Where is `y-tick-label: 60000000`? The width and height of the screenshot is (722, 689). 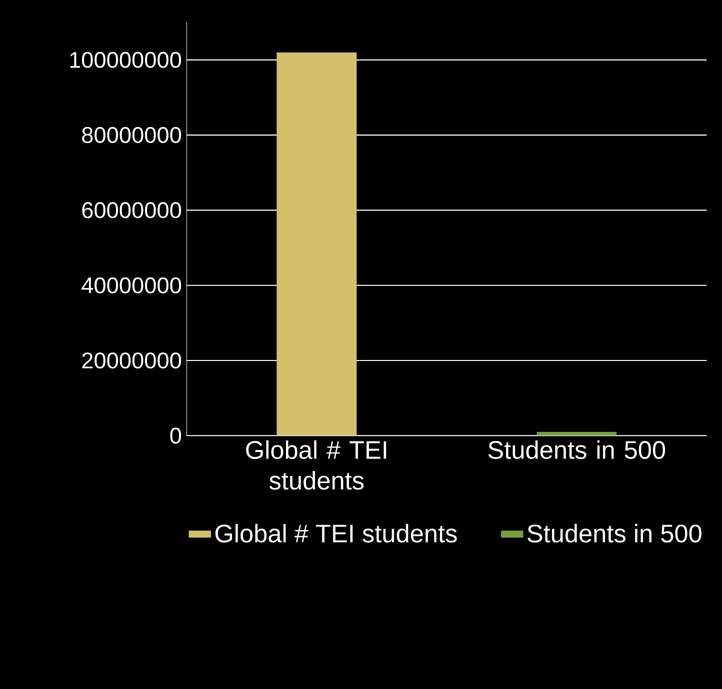 y-tick-label: 60000000 is located at coordinates (132, 210).